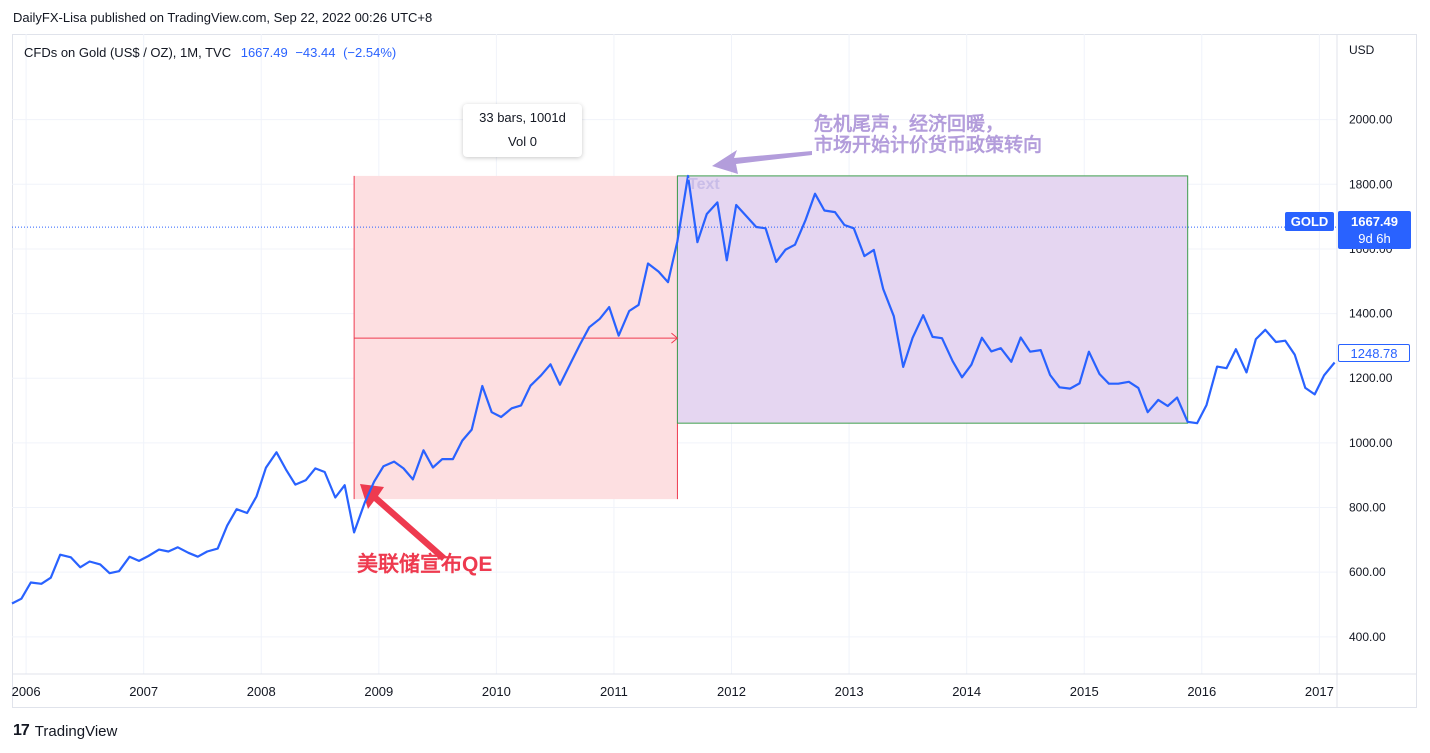  I want to click on x-tick-label: 2011, so click(614, 691).